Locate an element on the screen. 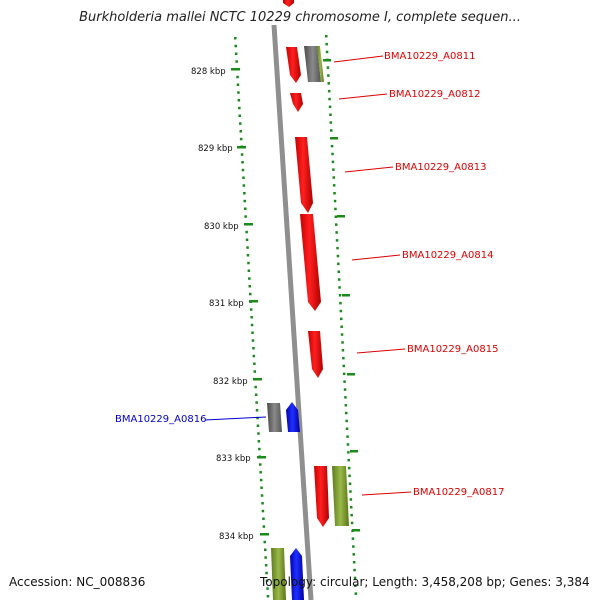  gene-label-A0814: BMA10229_A0814 is located at coordinates (447, 255).